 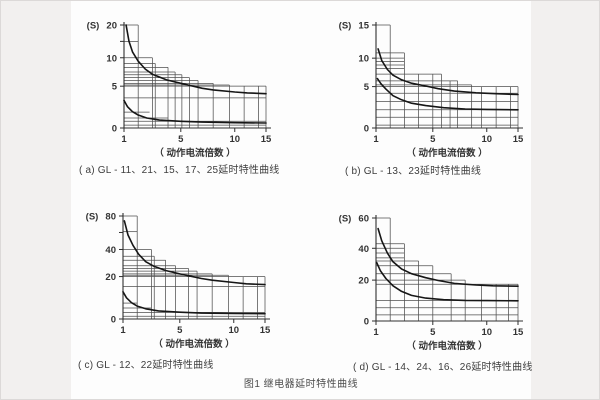 What do you see at coordinates (179, 170) in the screenshot?
I see `chart-a-title: ( a) GL - 11、21、15、17、25延时特性曲线` at bounding box center [179, 170].